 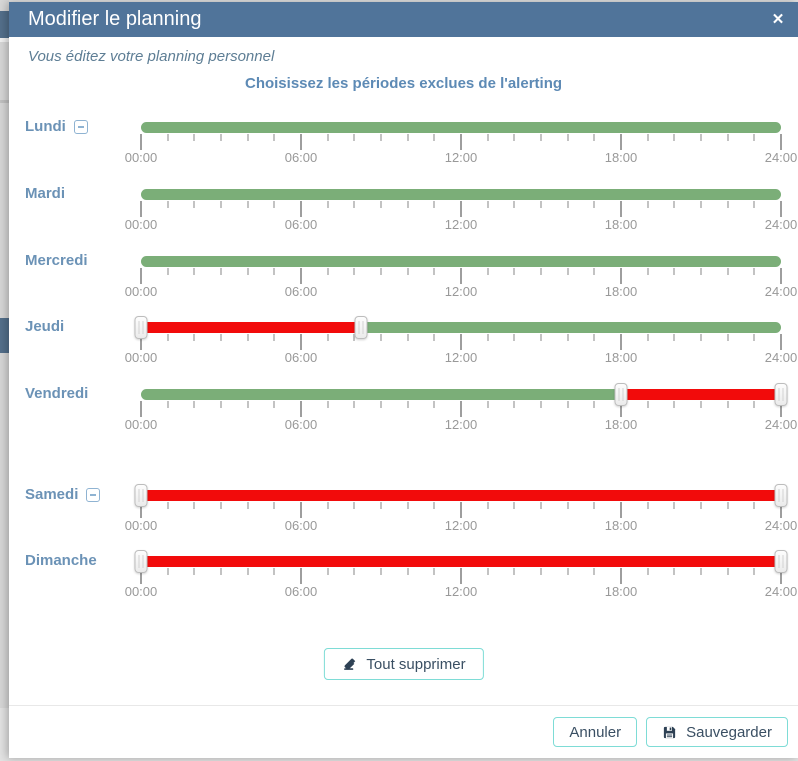 What do you see at coordinates (141, 291) in the screenshot?
I see `tick-label: 00:00` at bounding box center [141, 291].